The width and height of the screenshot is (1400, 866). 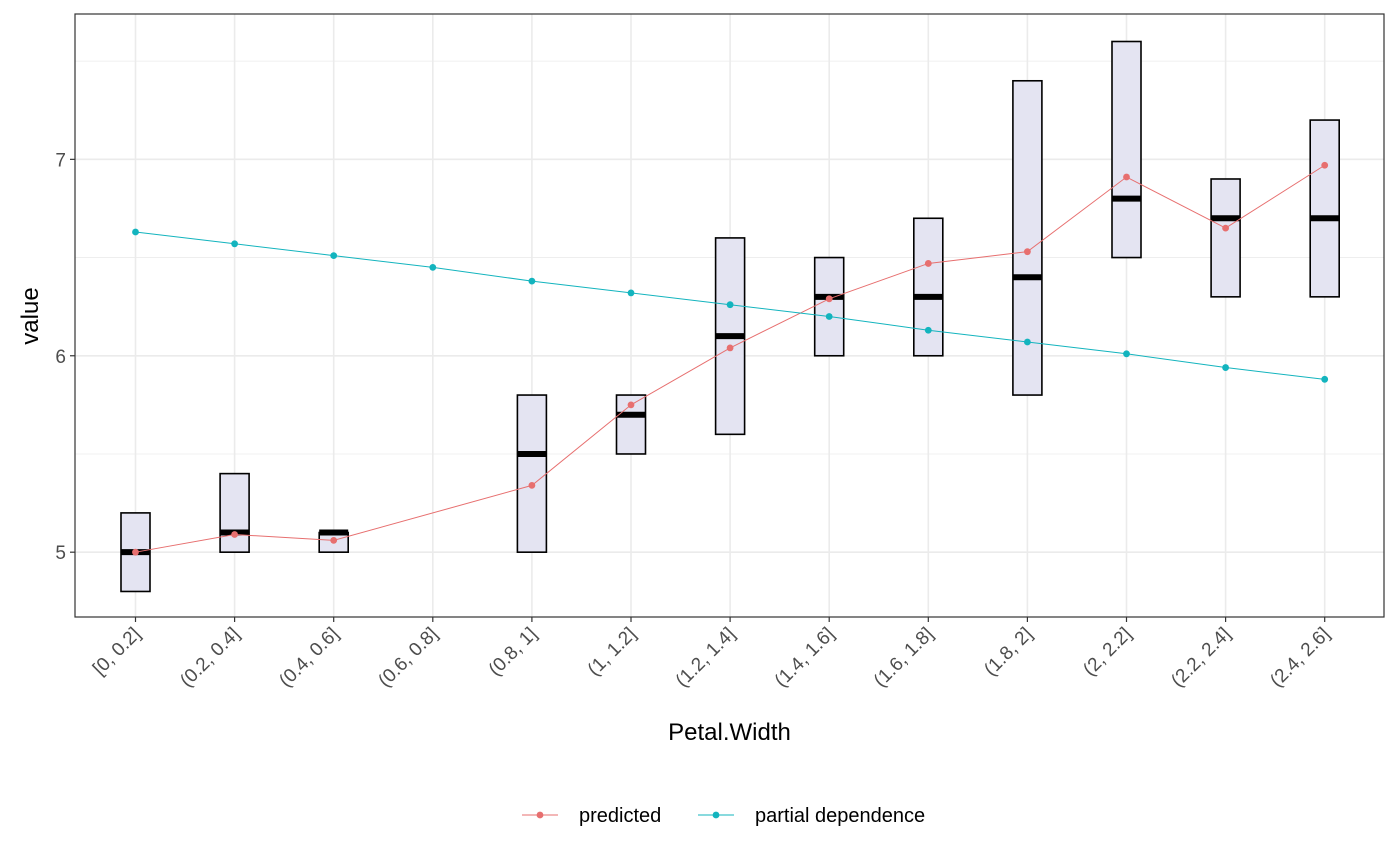 What do you see at coordinates (840, 816) in the screenshot?
I see `legend-label: partial dependence` at bounding box center [840, 816].